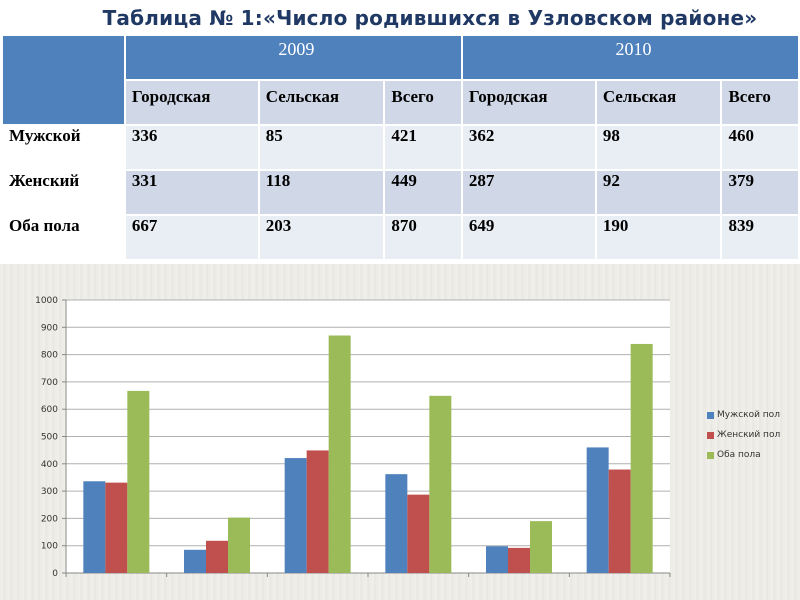  Describe the element at coordinates (710, 415) in the screenshot. I see `legend-swatch-male` at that location.